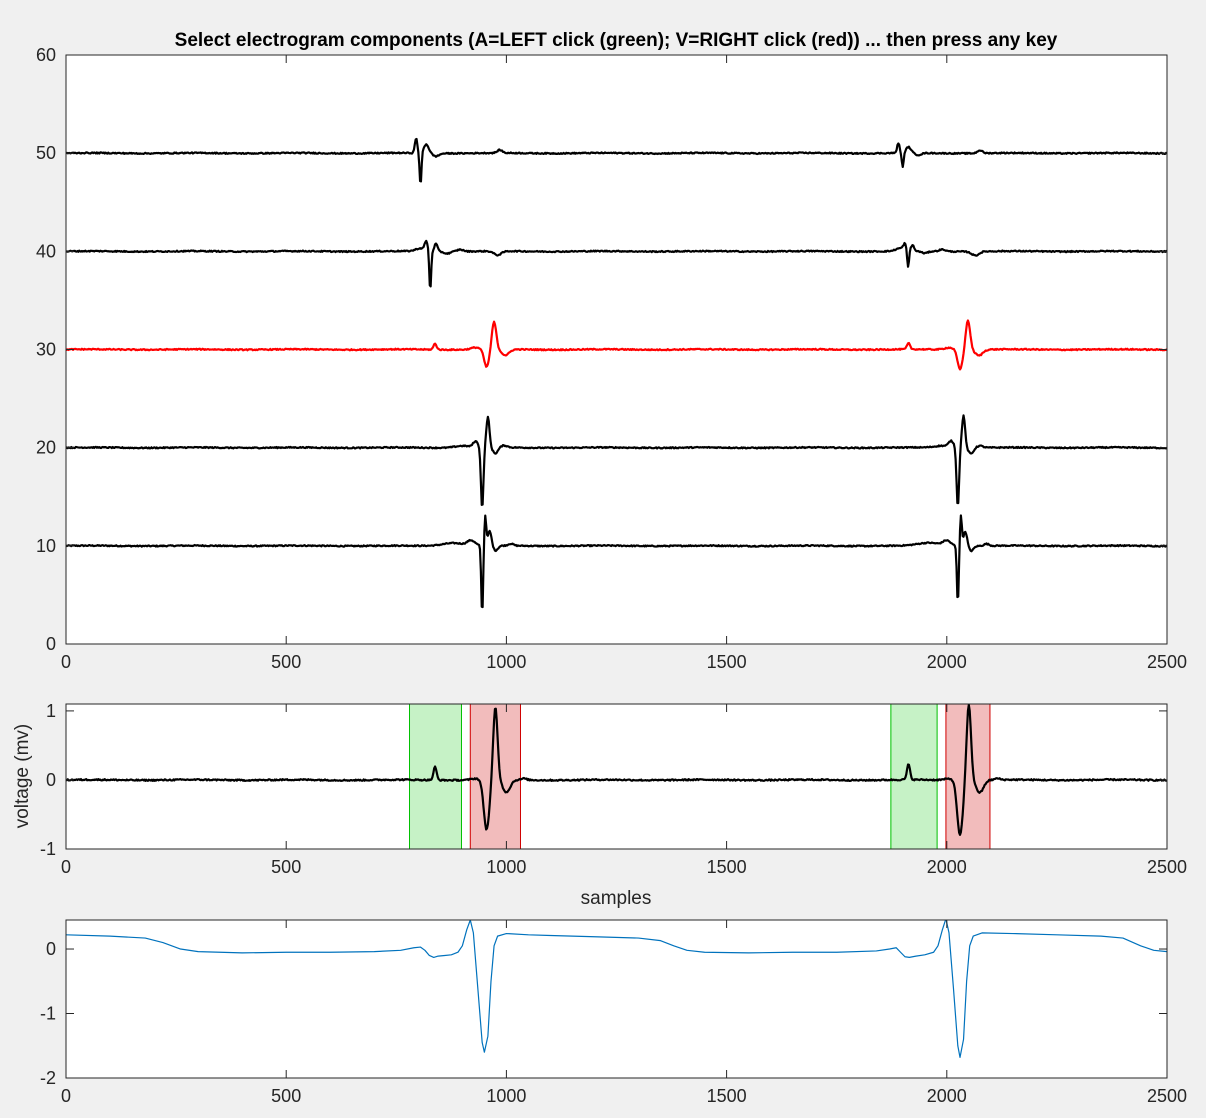 Image resolution: width=1206 pixels, height=1118 pixels. I want to click on panel-3-axes-box, so click(616, 999).